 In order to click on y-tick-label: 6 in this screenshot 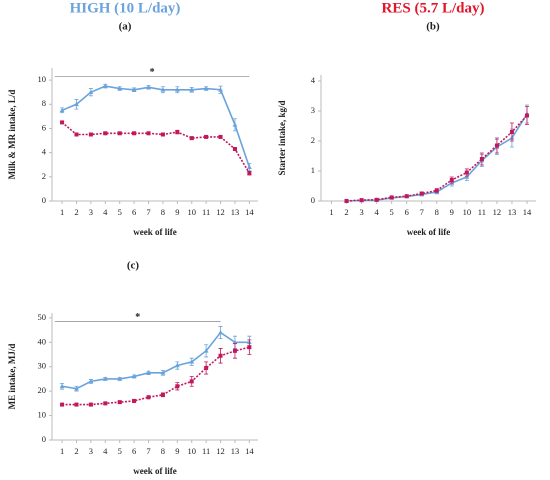, I will do `click(44, 127)`.